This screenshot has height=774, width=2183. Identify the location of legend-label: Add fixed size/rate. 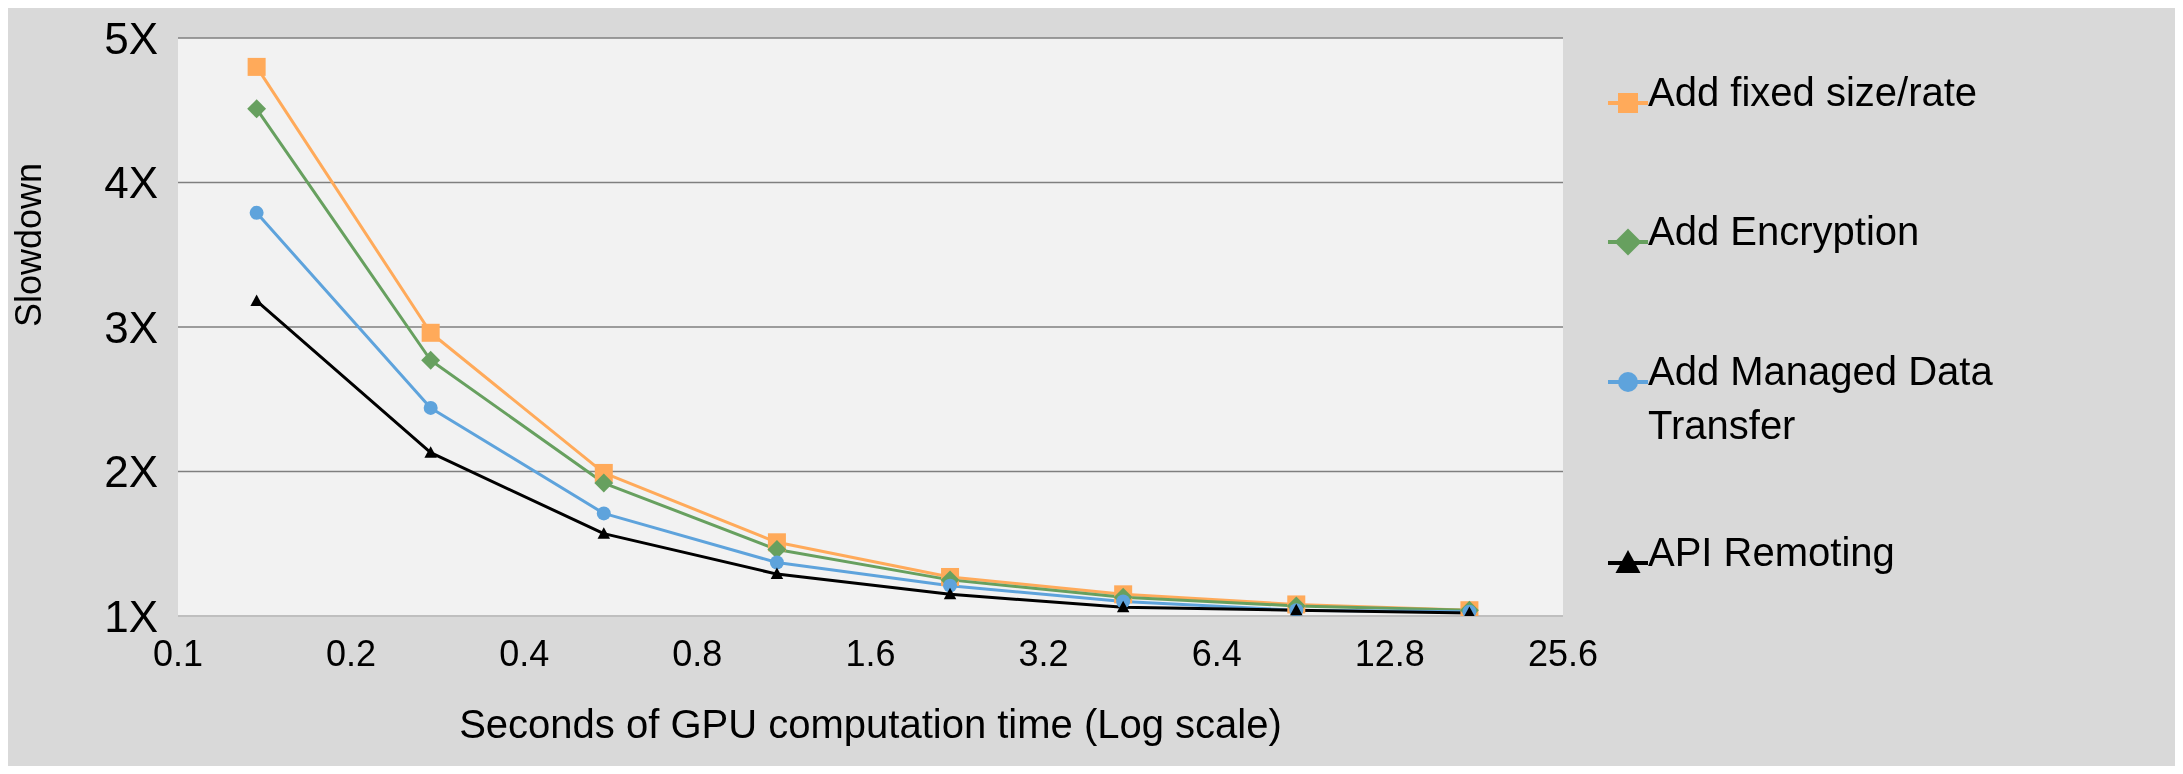
(1813, 92).